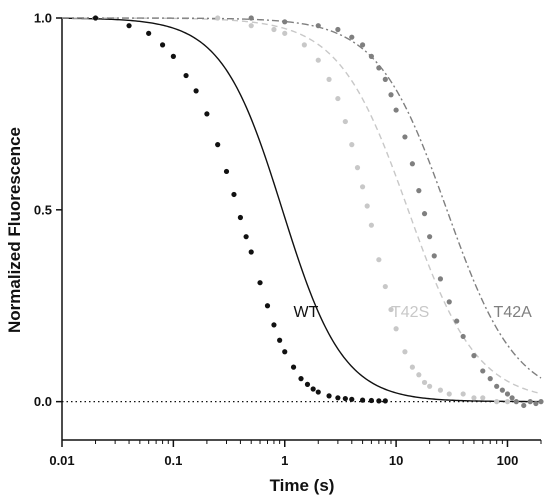  Describe the element at coordinates (306, 312) in the screenshot. I see `series-label-wt: WT` at that location.